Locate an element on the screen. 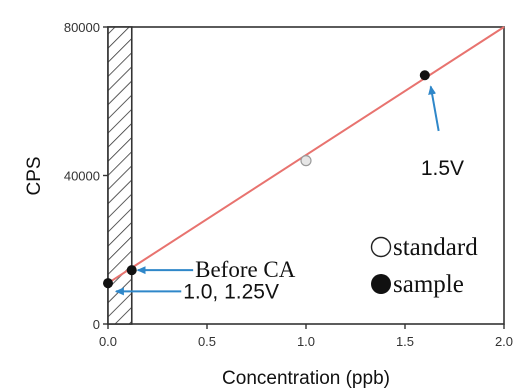  legend-marker-standard is located at coordinates (381, 247).